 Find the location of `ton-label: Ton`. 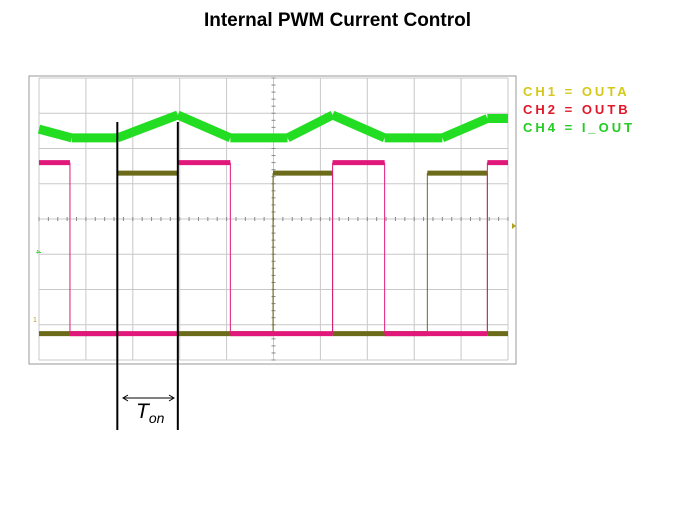

ton-label: Ton is located at coordinates (150, 413).